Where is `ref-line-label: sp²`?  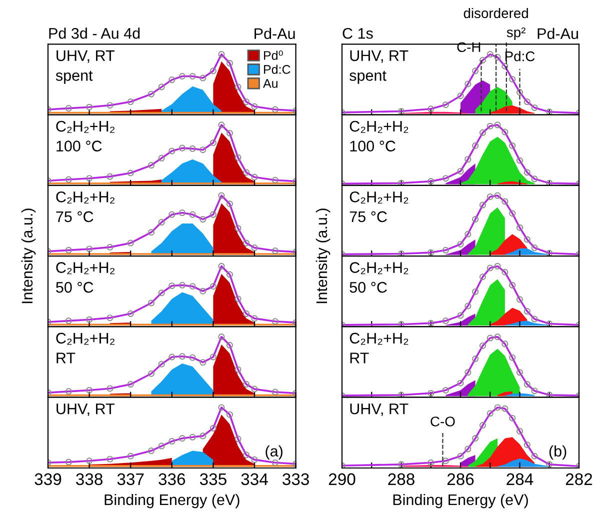 ref-line-label: sp² is located at coordinates (516, 33).